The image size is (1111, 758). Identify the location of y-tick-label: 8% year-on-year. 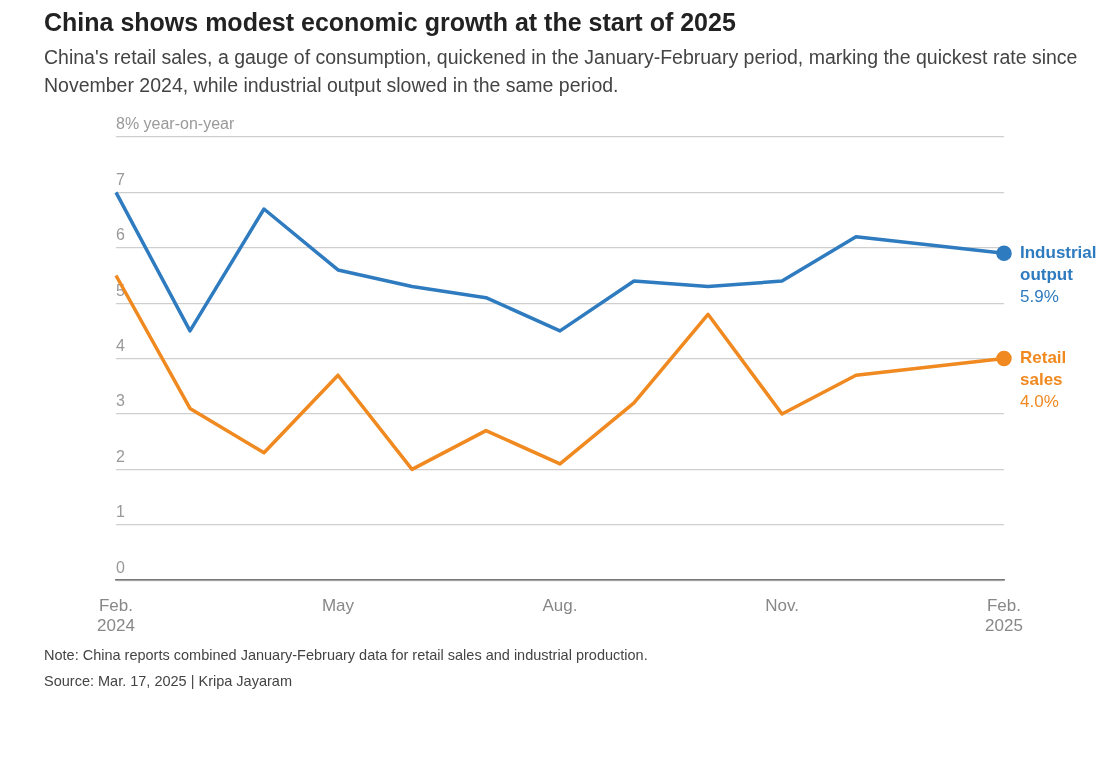
(175, 124).